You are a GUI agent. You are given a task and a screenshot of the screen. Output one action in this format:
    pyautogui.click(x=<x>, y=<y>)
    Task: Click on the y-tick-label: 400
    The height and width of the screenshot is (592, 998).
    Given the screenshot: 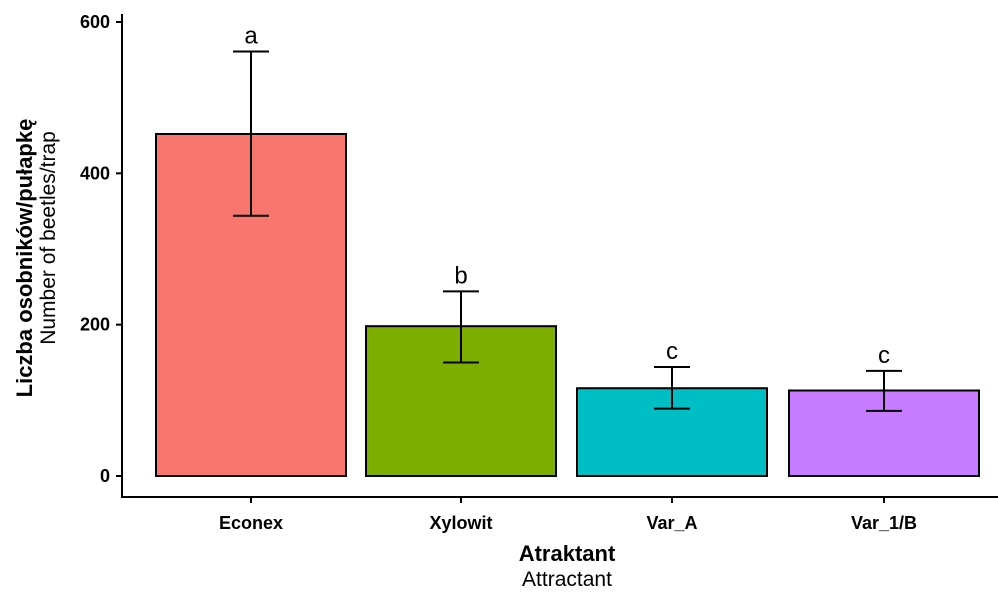 What is the action you would take?
    pyautogui.click(x=95, y=173)
    